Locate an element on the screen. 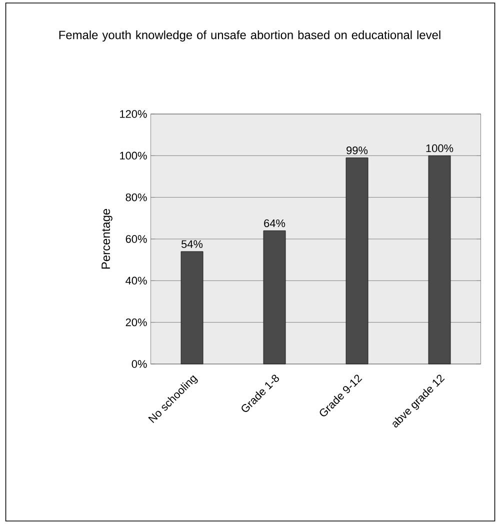  data-label: 99% is located at coordinates (357, 150).